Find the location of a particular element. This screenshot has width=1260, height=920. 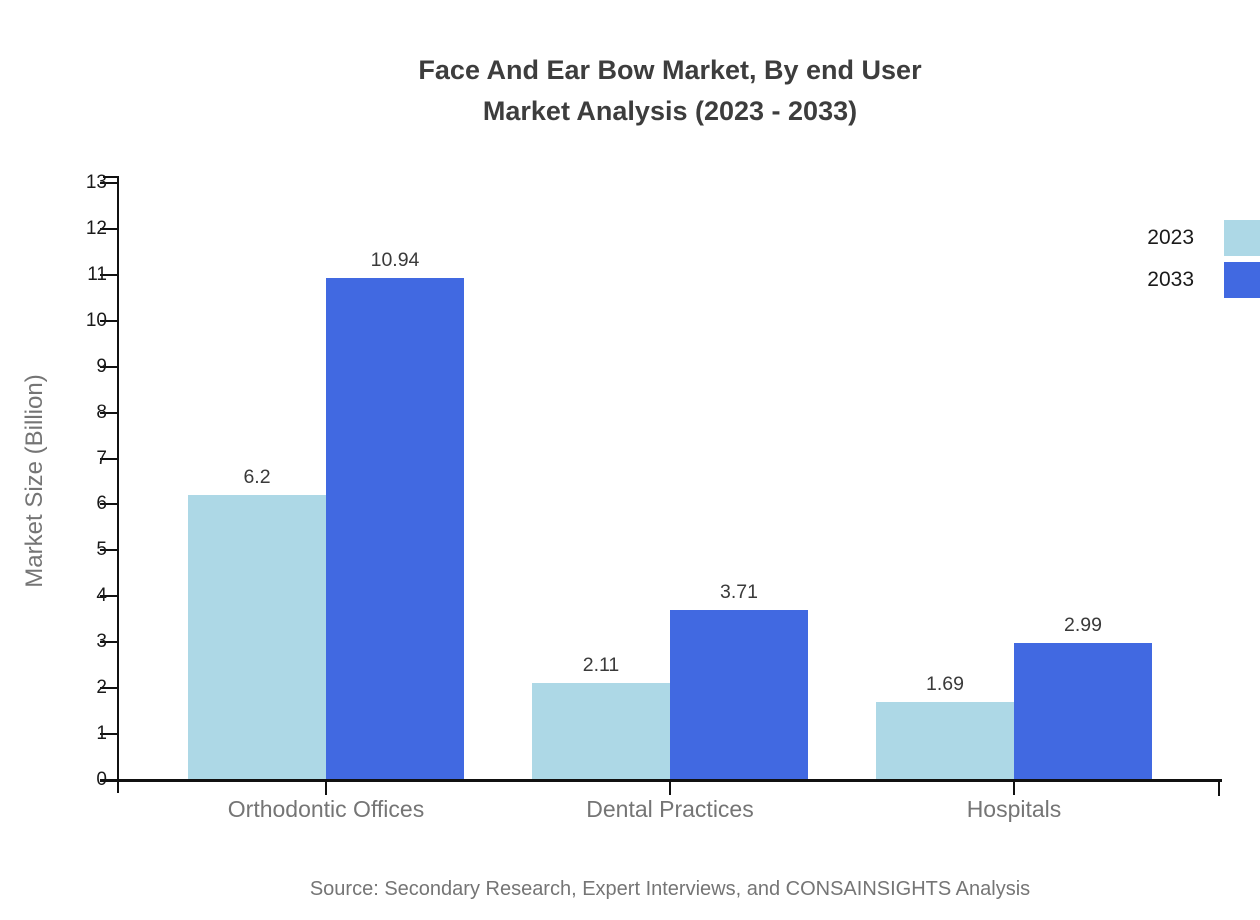

y-axis-end-tick is located at coordinates (110, 177).